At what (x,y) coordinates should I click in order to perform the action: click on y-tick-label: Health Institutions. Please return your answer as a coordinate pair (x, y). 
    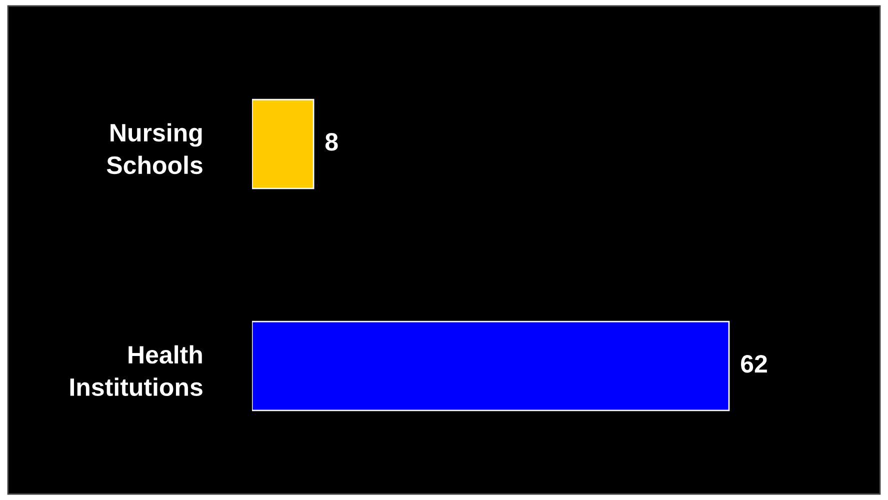
    Looking at the image, I should click on (136, 370).